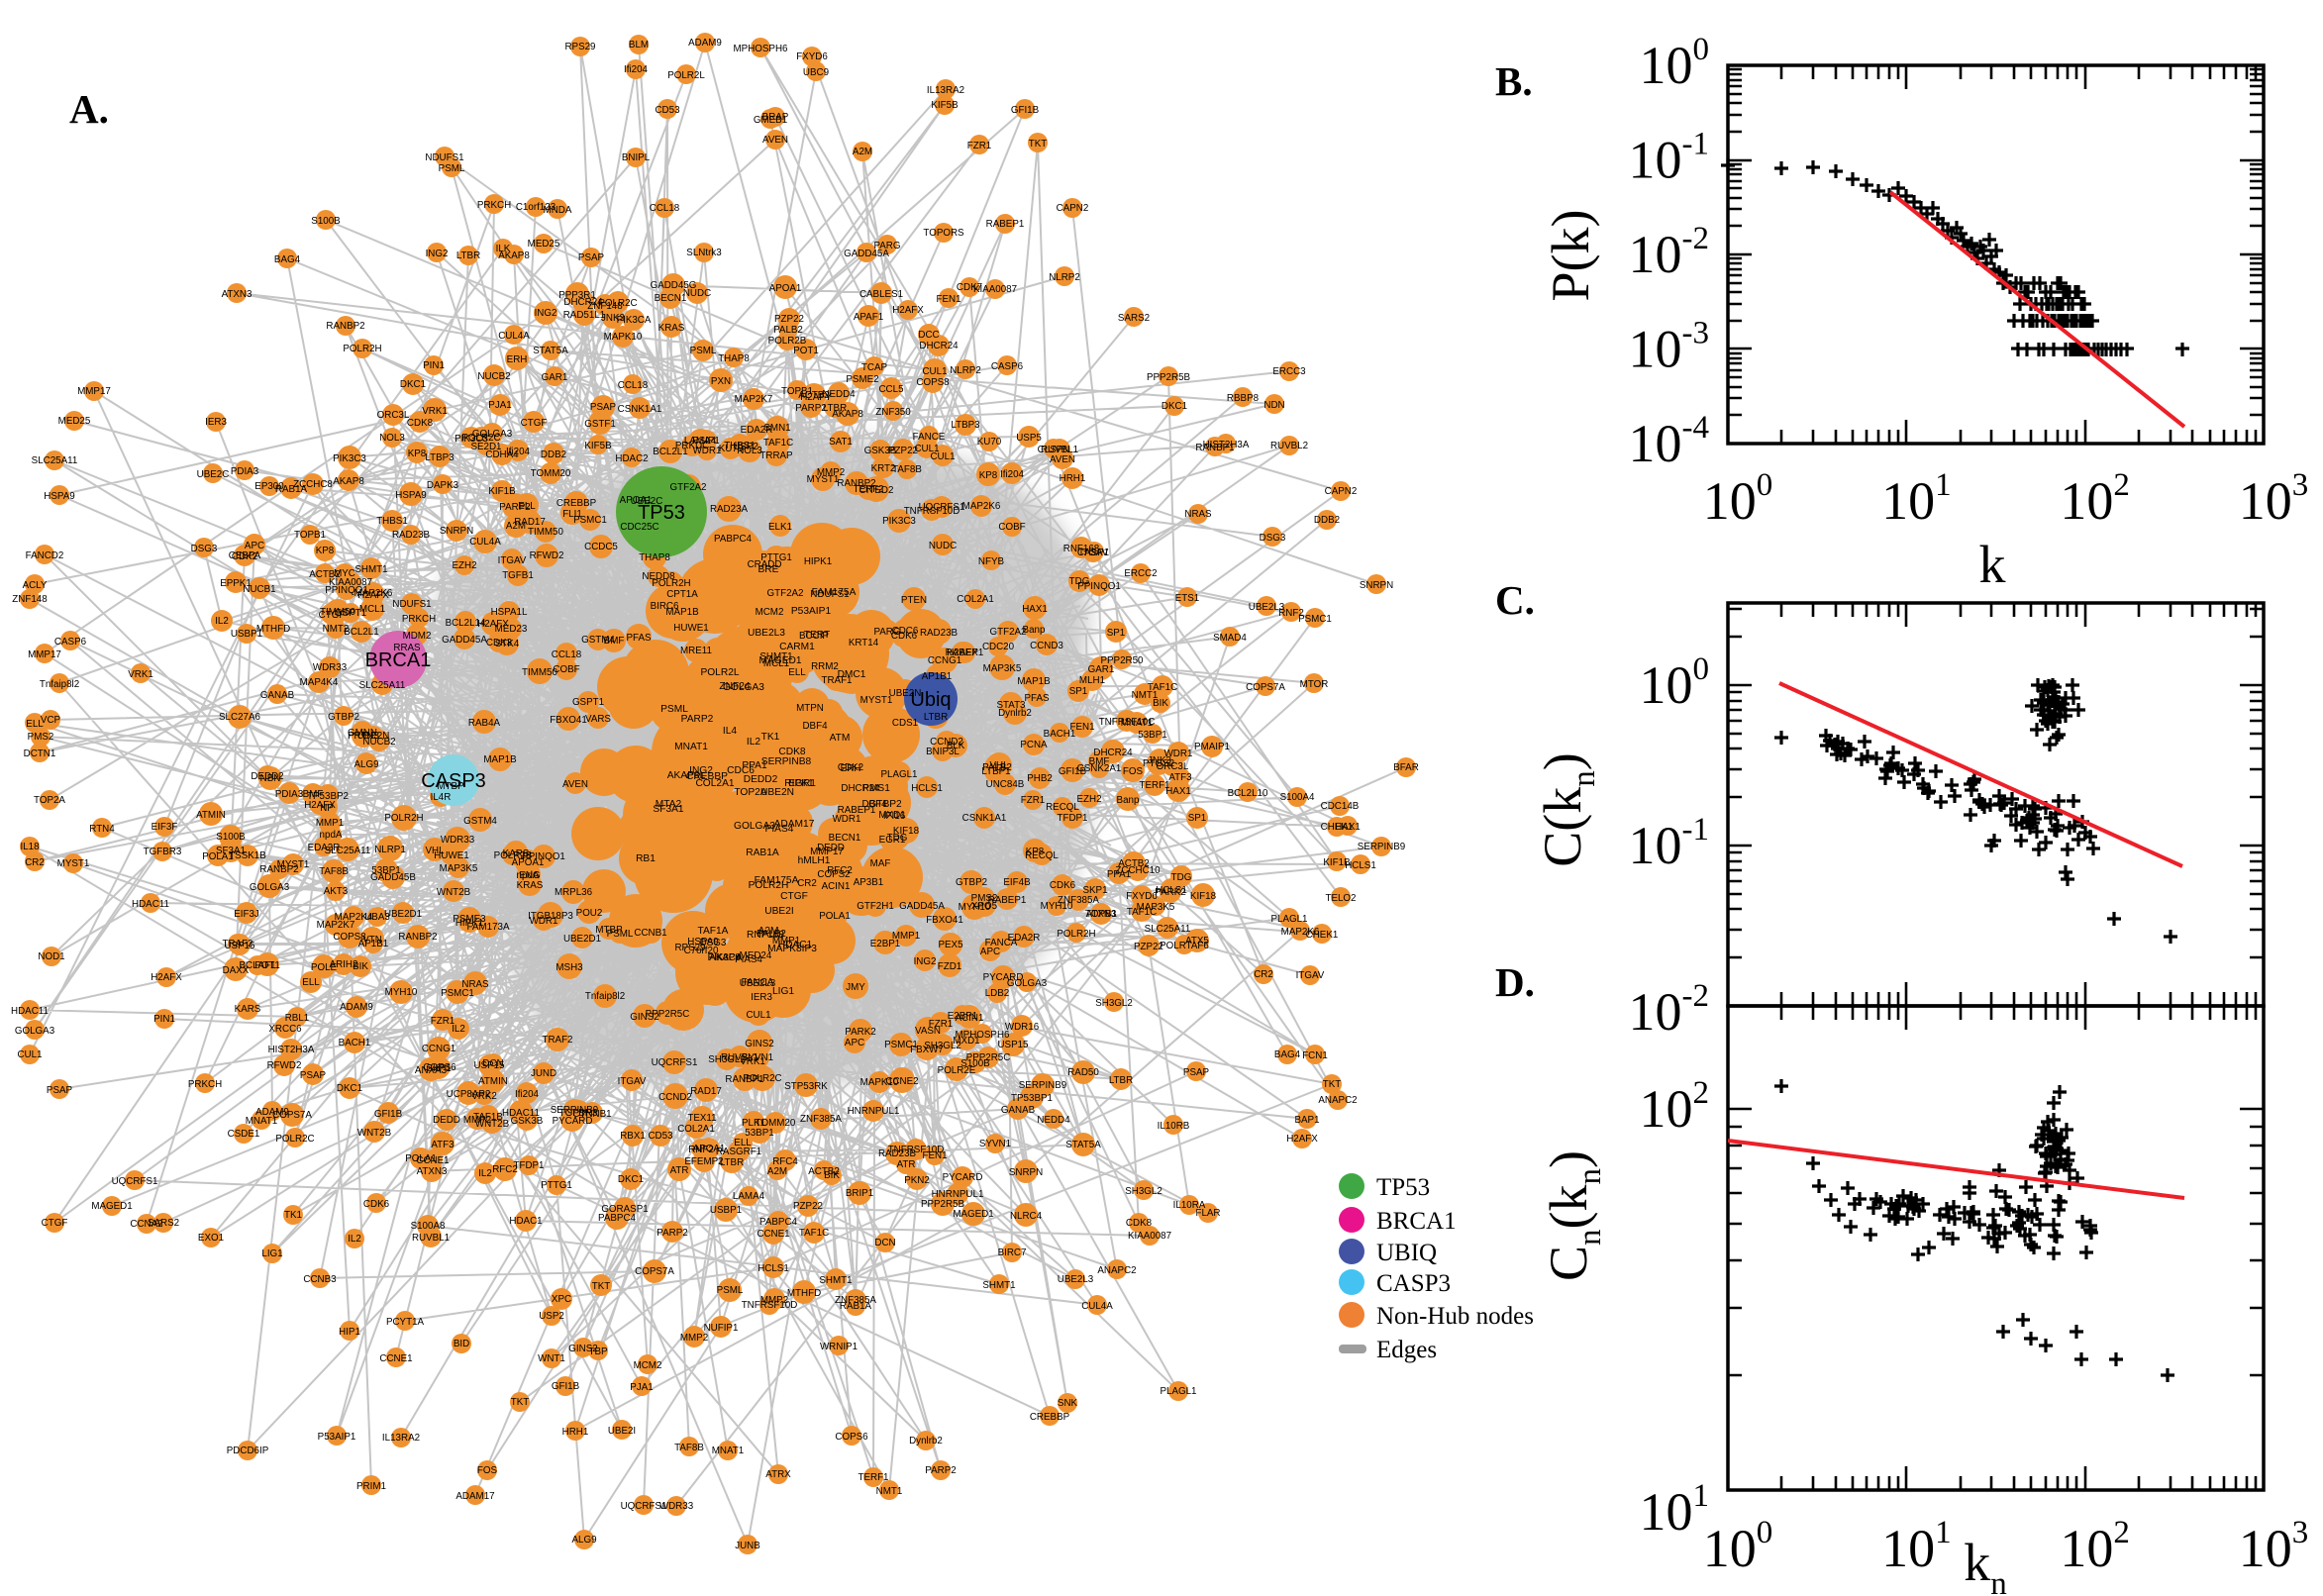 The height and width of the screenshot is (1596, 2323). Describe the element at coordinates (902, 1081) in the screenshot. I see `svg-text: CCNE2` at that location.